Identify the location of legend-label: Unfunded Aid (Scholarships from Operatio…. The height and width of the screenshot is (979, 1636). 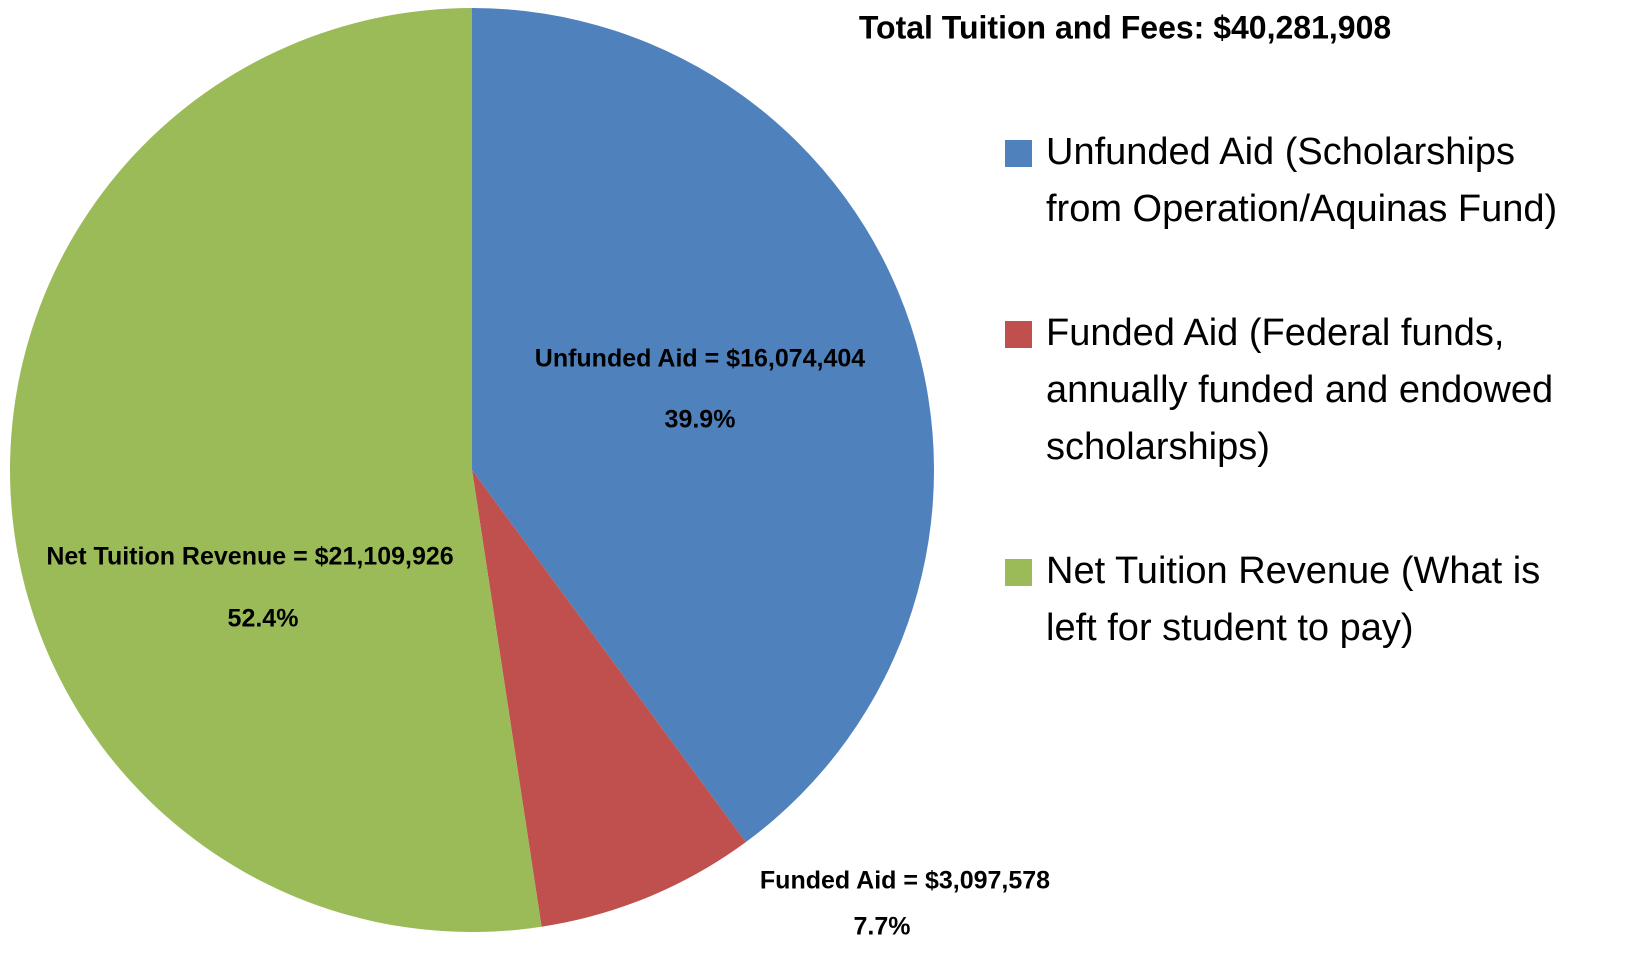
(1302, 180).